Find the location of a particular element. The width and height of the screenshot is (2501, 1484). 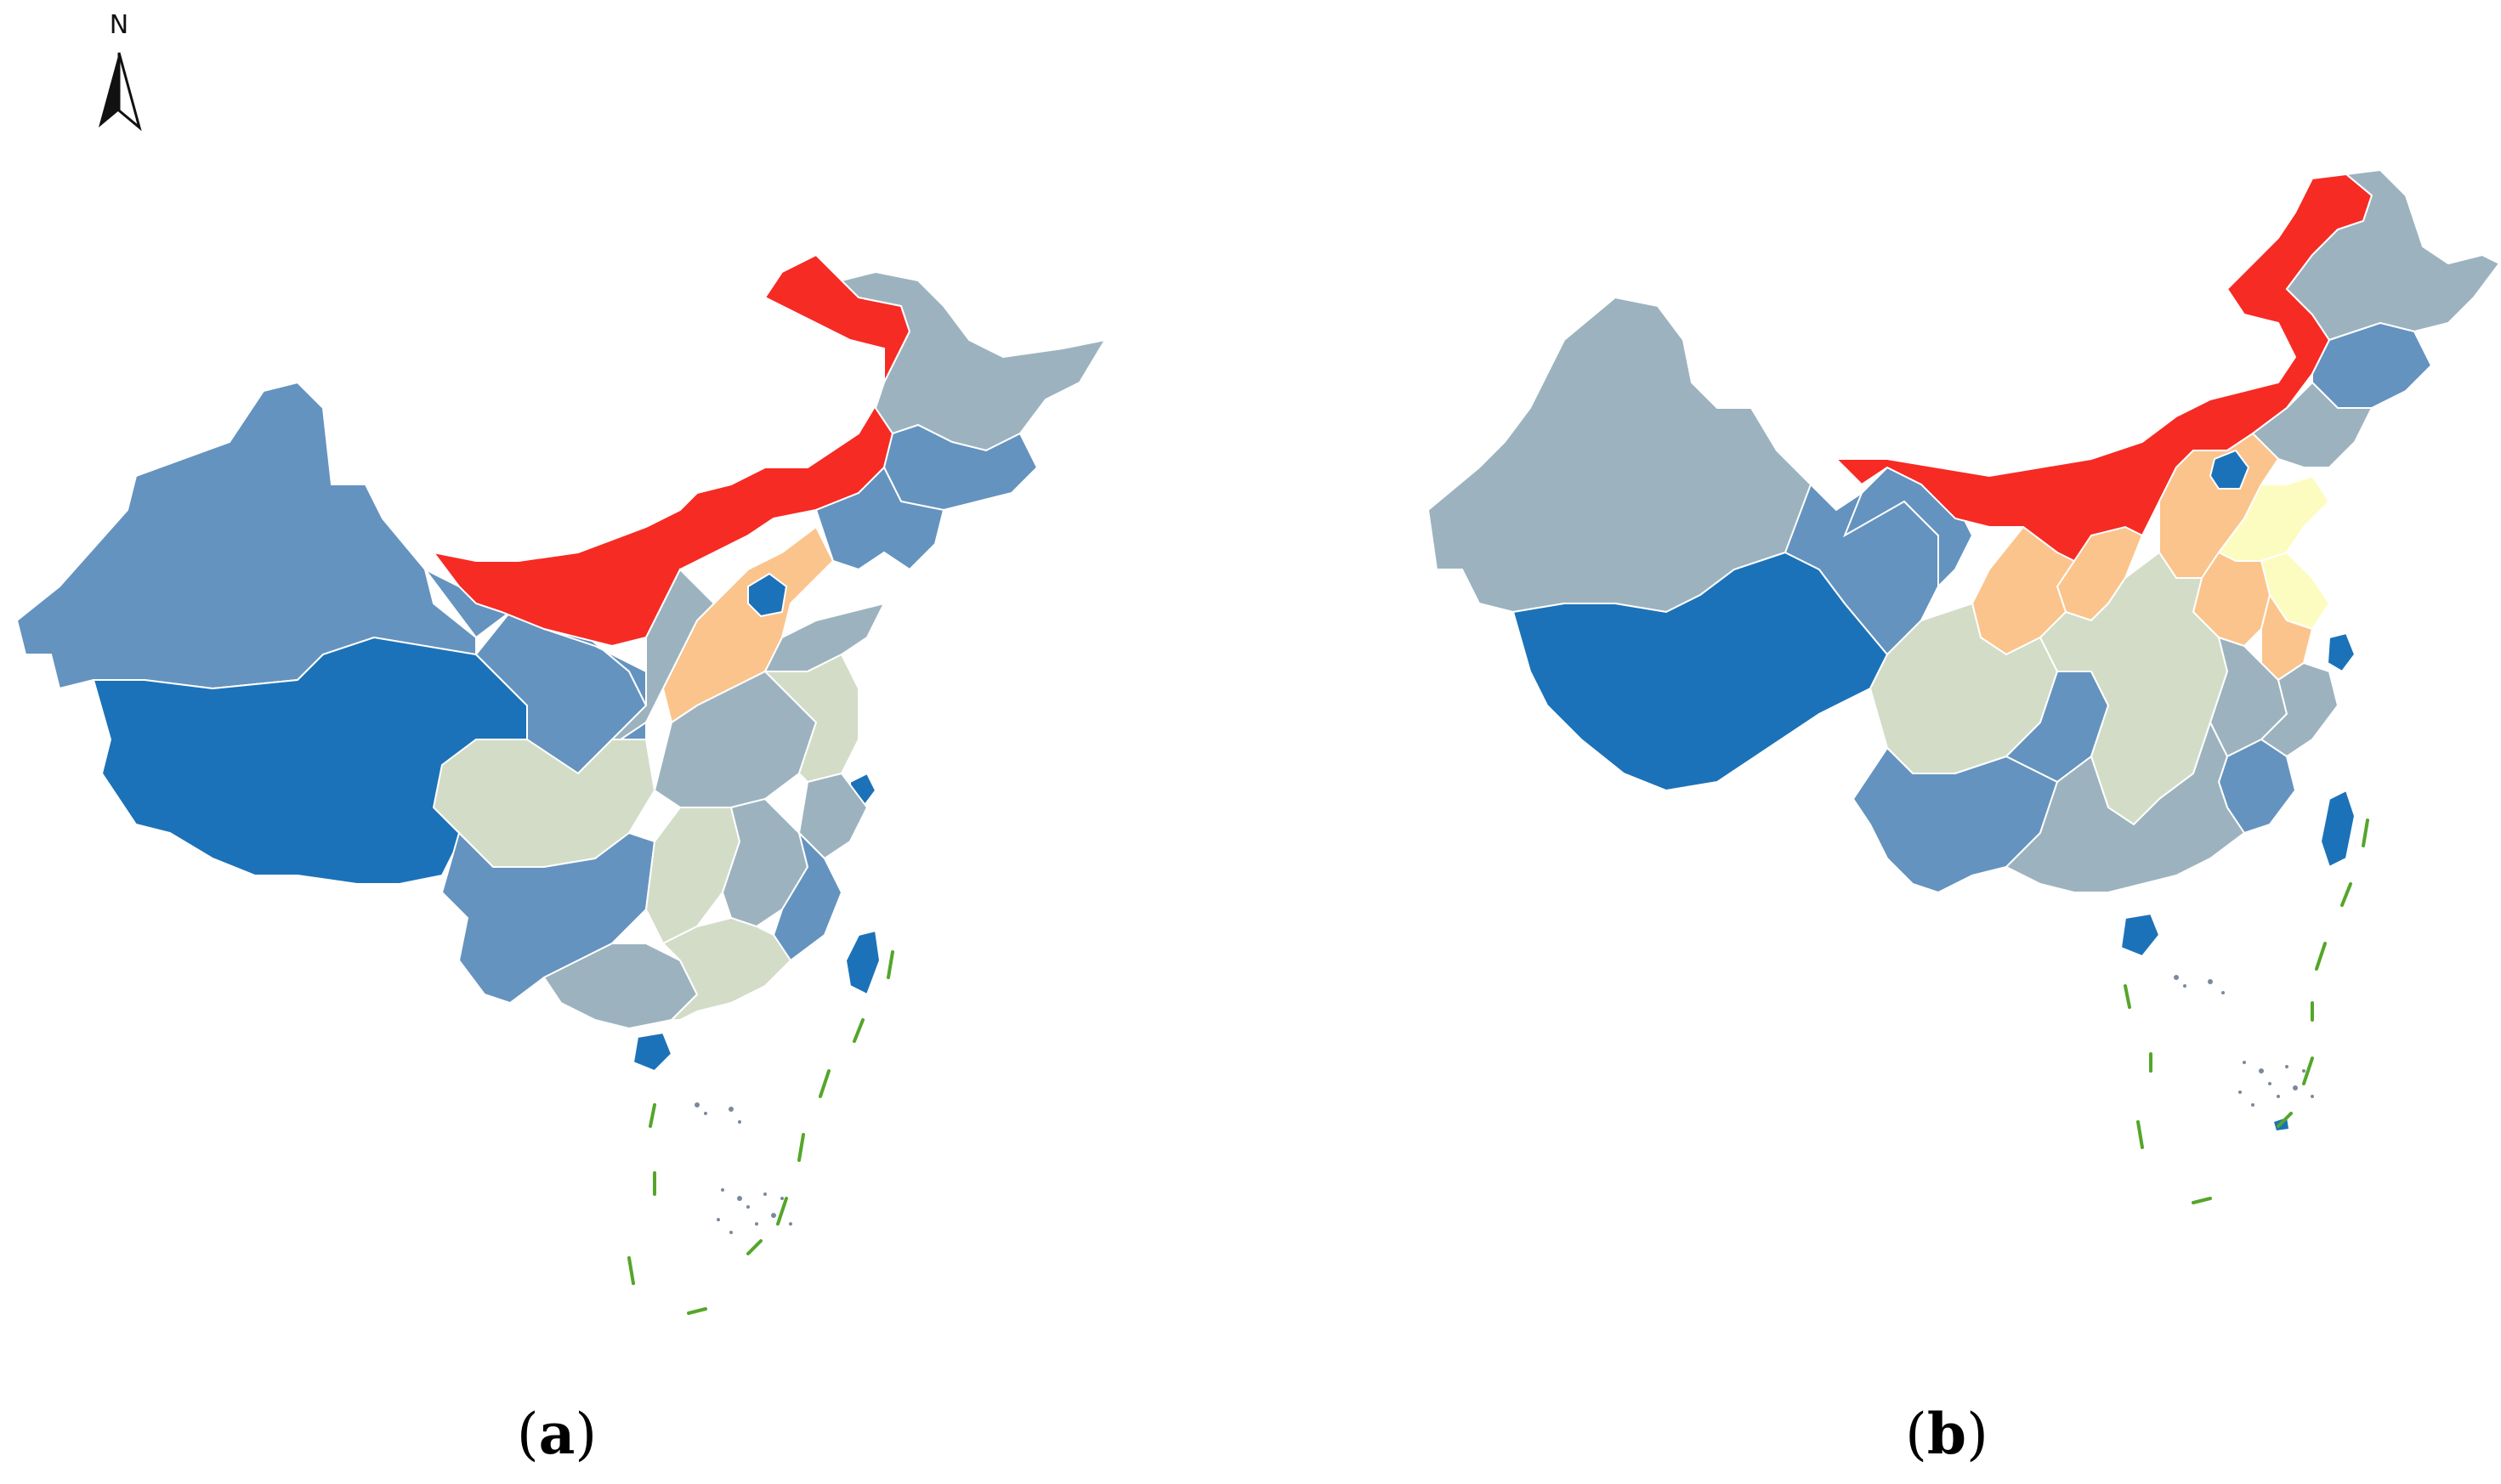

region-shanghai is located at coordinates (2341, 652).